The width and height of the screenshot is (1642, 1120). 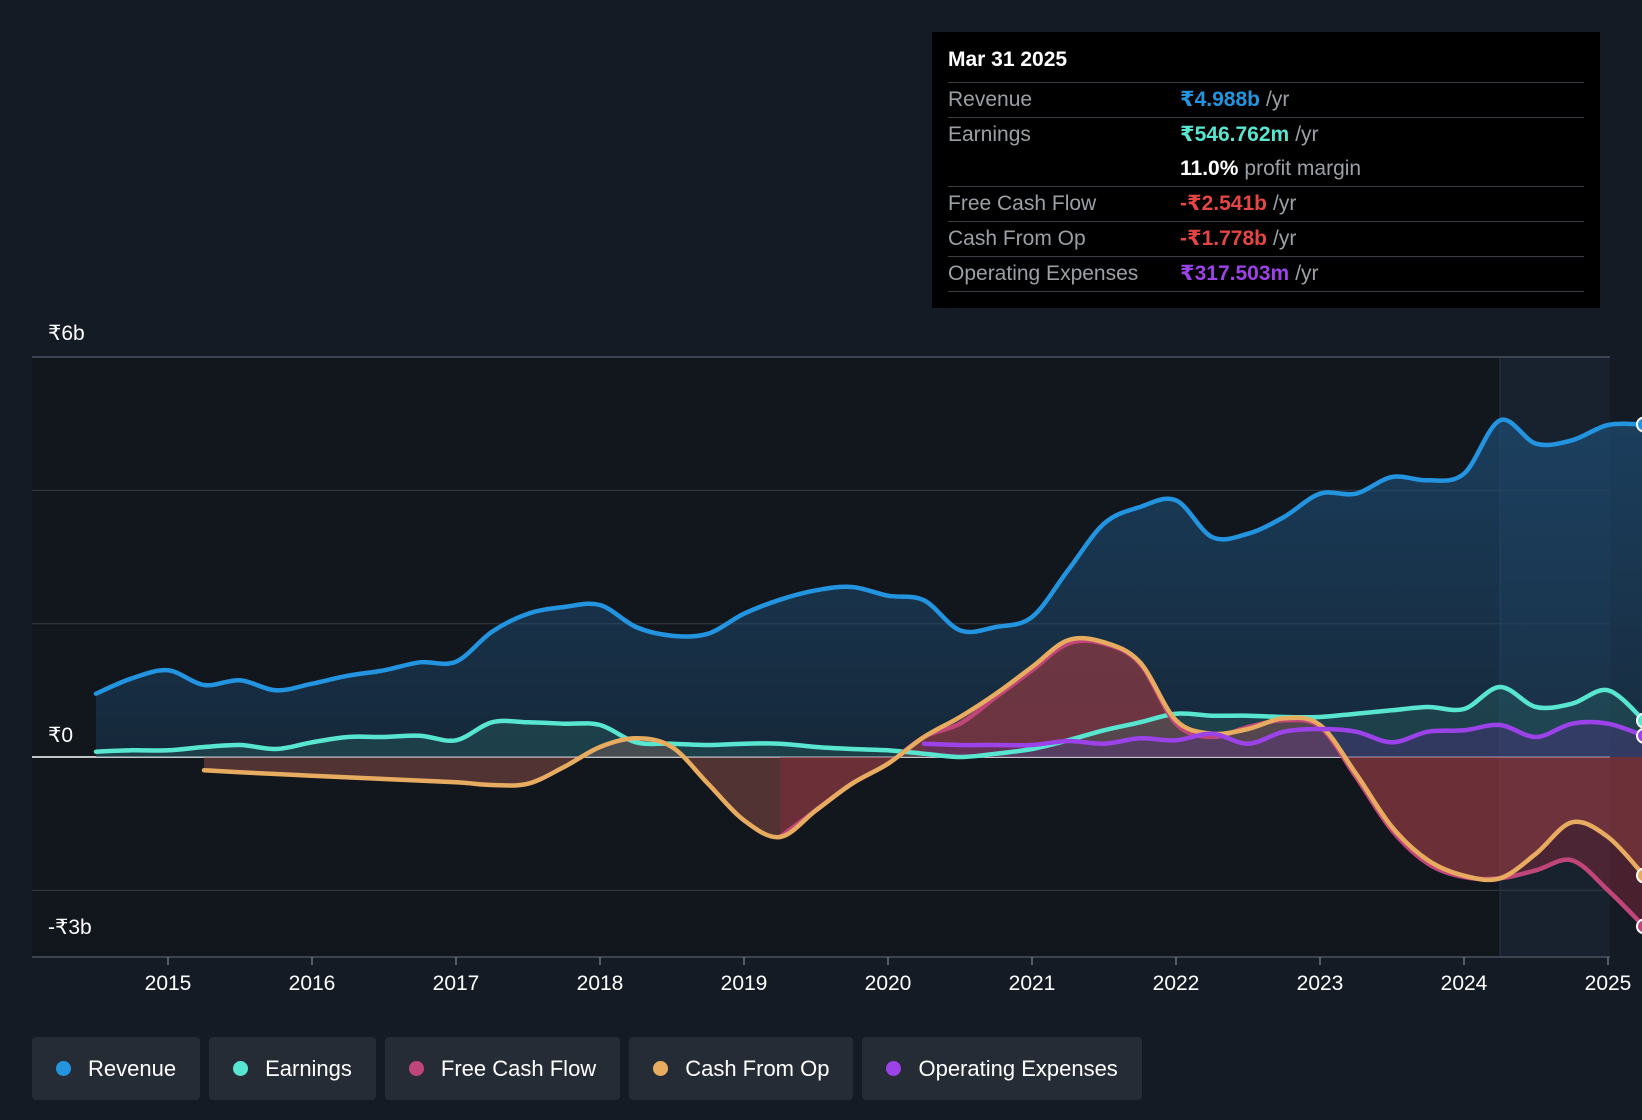 I want to click on tooltip-date: Mar 31 2025, so click(x=1266, y=64).